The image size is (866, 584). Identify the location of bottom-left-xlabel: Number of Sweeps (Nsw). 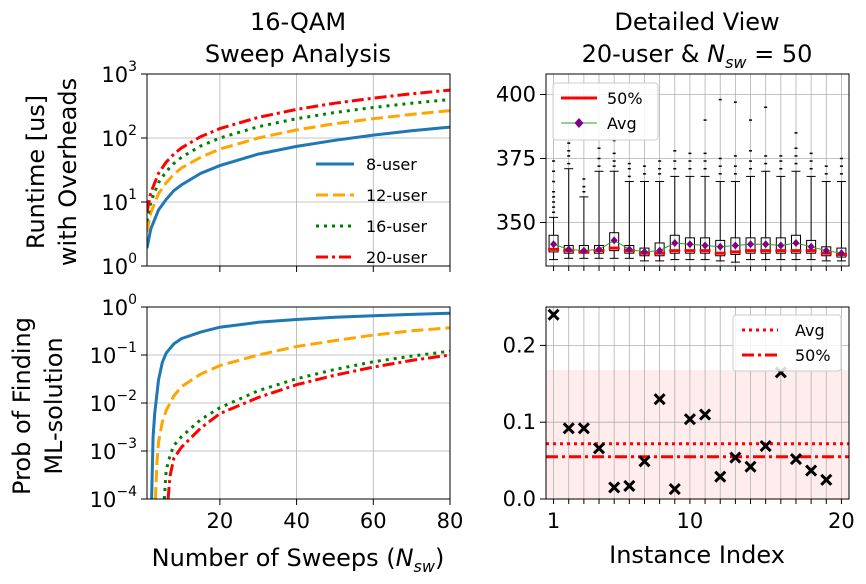
(298, 560).